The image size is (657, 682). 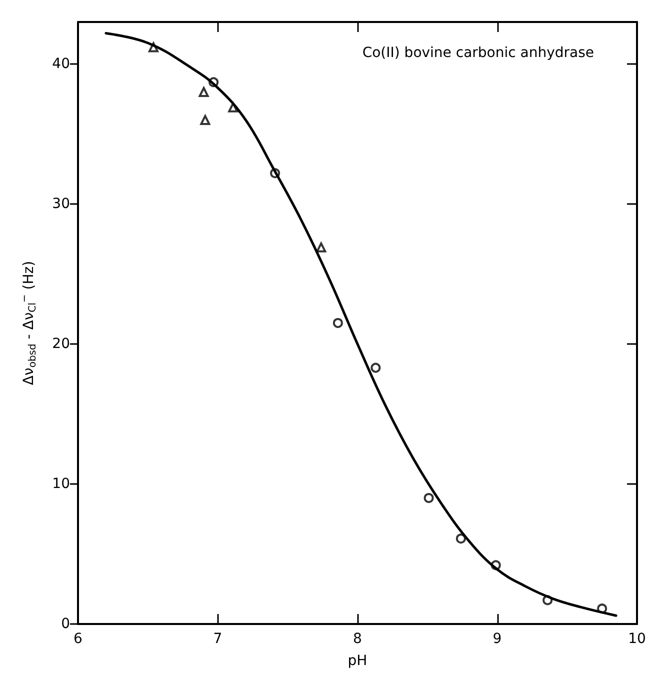 I want to click on x-tick-label: 8, so click(x=357, y=639).